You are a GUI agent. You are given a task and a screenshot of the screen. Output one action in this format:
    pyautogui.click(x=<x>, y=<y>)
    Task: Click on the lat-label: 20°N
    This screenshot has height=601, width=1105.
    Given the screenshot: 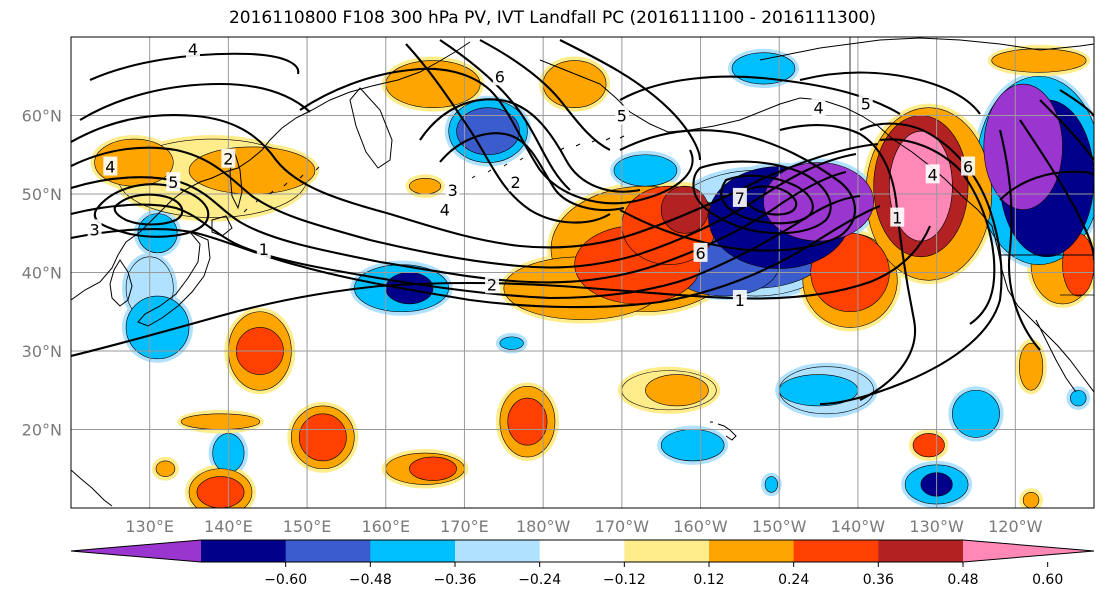 What is the action you would take?
    pyautogui.click(x=42, y=430)
    